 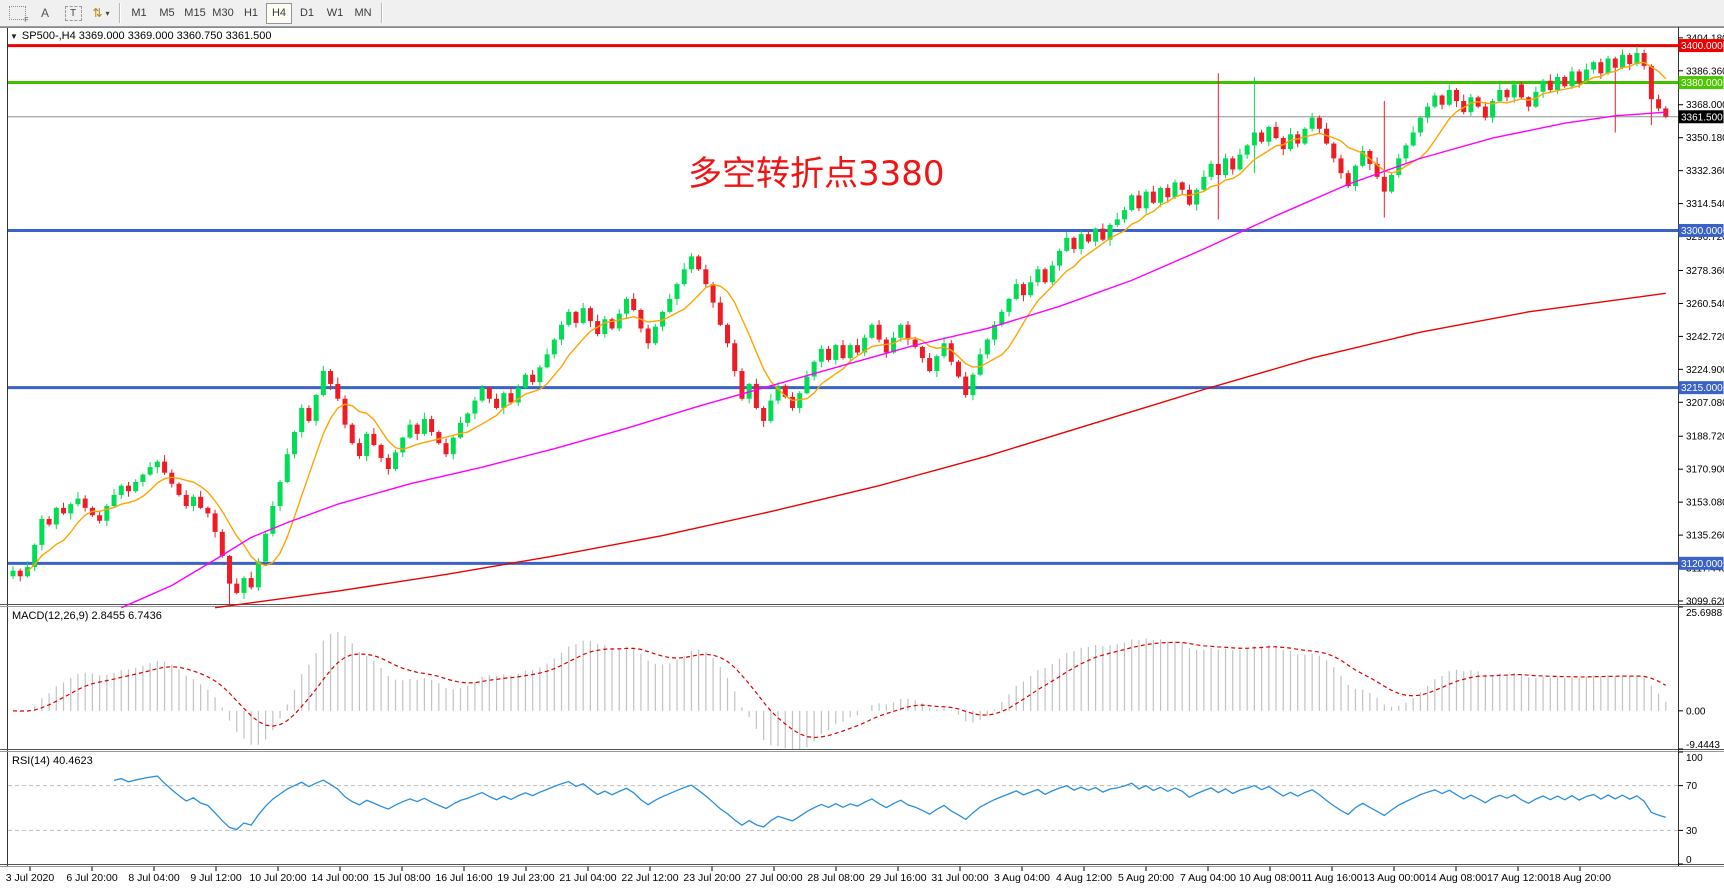 I want to click on timeframe-button-h1: H1, so click(x=251, y=13).